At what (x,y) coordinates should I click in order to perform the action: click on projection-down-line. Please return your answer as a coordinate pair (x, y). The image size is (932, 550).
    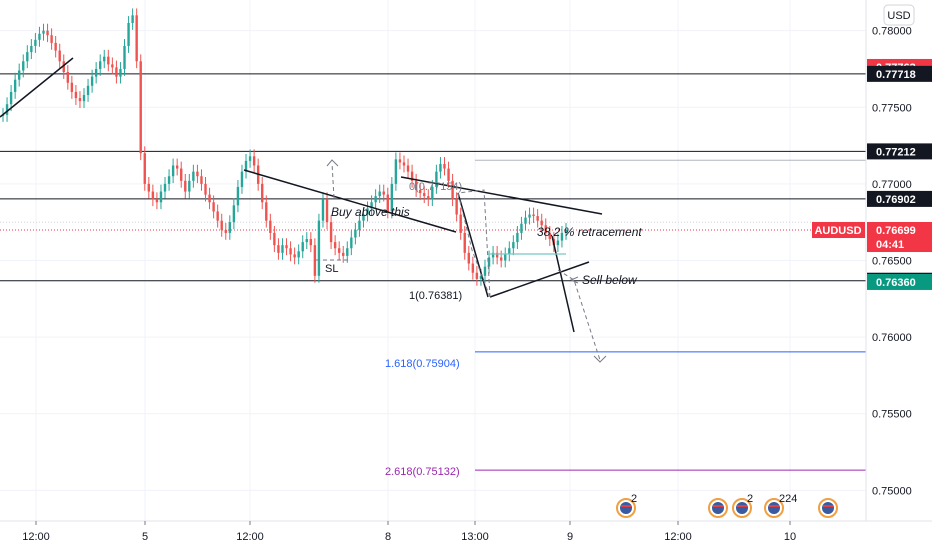
    Looking at the image, I should click on (563, 284).